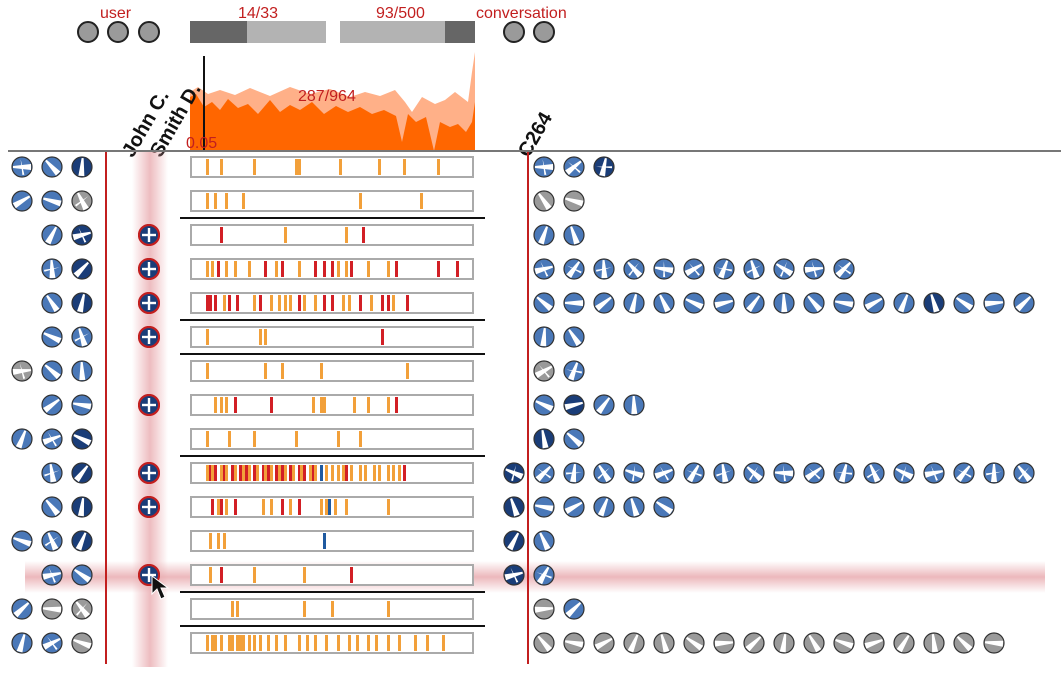 This screenshot has width=1061, height=675. I want to click on user-filter-circle, so click(88, 32).